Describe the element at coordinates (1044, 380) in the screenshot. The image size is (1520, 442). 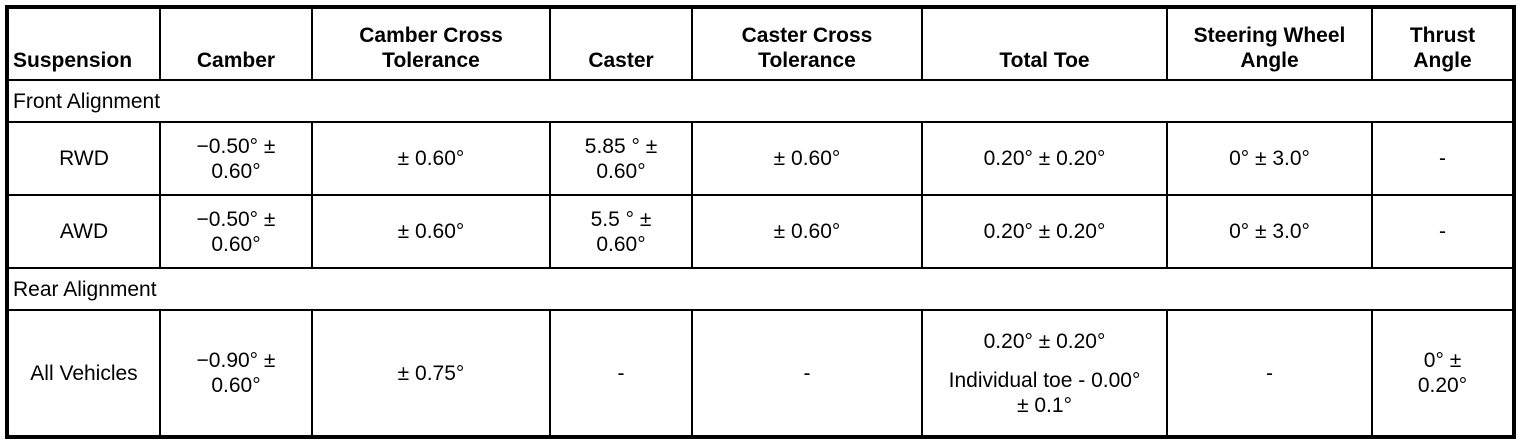
I see `cell-text: Individual toe - 0.00°` at that location.